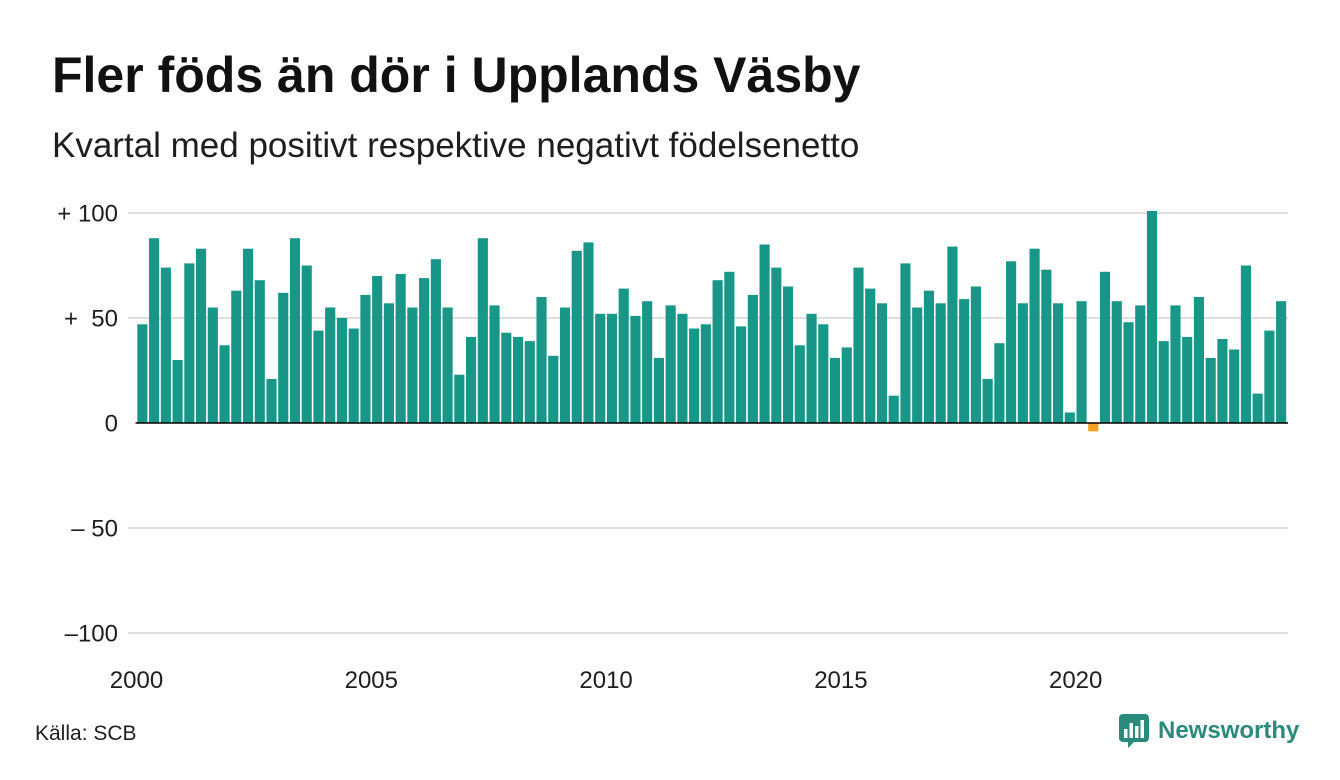 Image resolution: width=1340 pixels, height=780 pixels. I want to click on source-note: Källa: SCB, so click(86, 733).